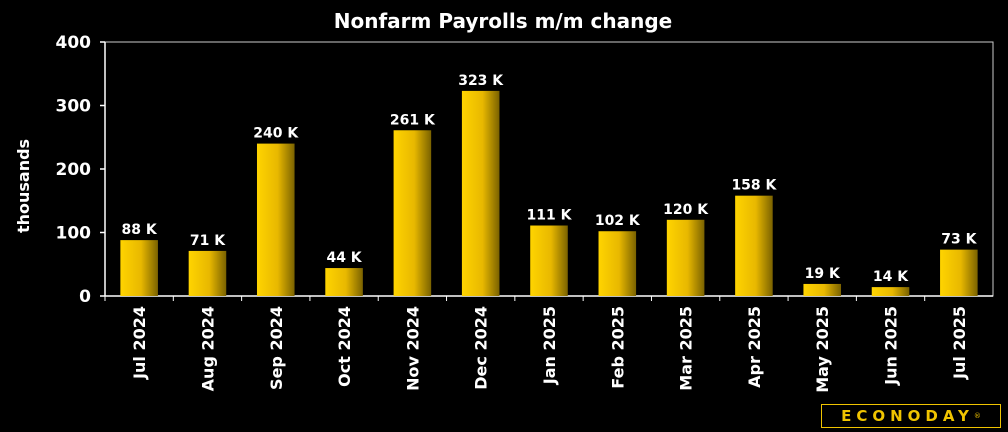 This screenshot has height=432, width=1008. What do you see at coordinates (412, 348) in the screenshot?
I see `x-tick-label: Nov 2024` at bounding box center [412, 348].